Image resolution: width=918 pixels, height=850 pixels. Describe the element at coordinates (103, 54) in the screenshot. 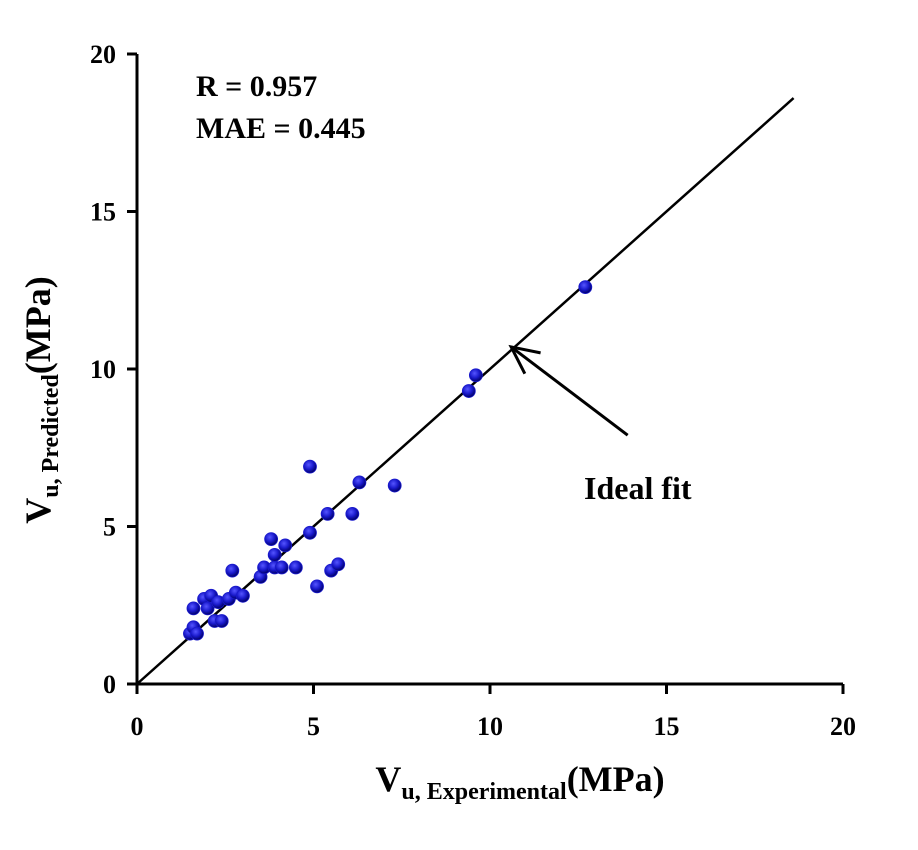

I see `y-tick-label: 20` at that location.